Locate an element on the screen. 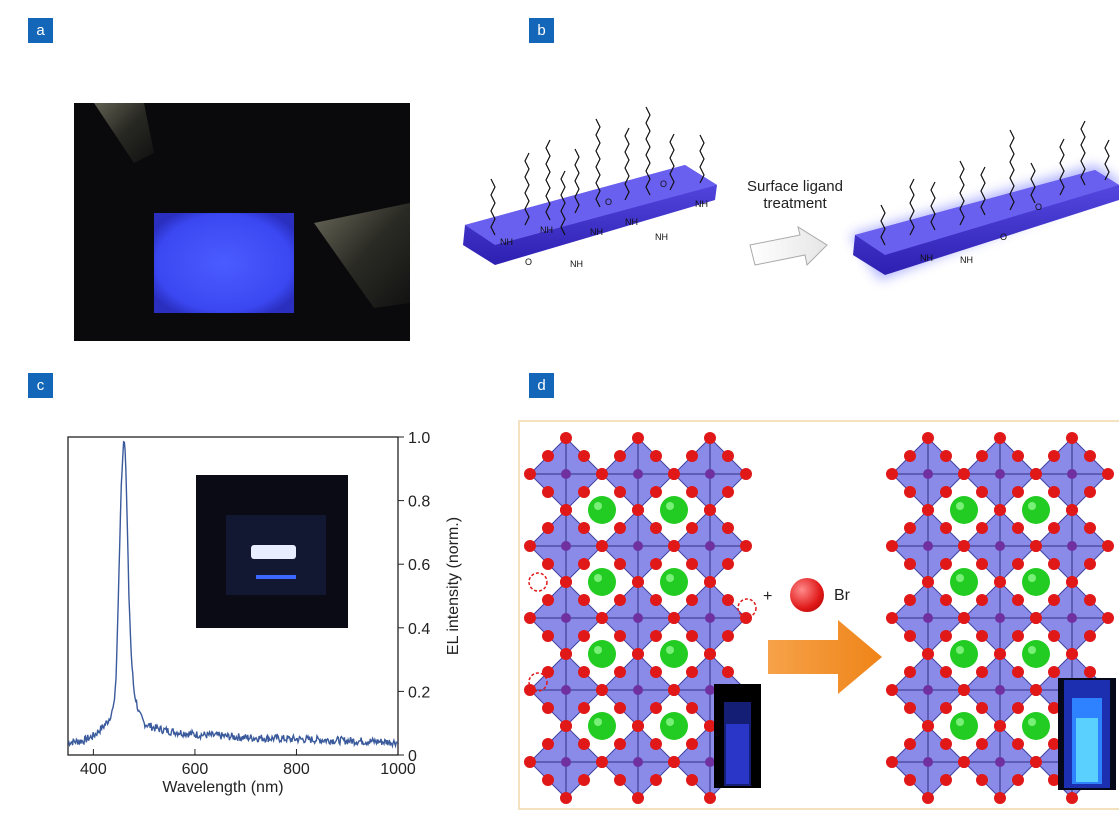 This screenshot has height=814, width=1119. ligand-chains is located at coordinates (800, 176).